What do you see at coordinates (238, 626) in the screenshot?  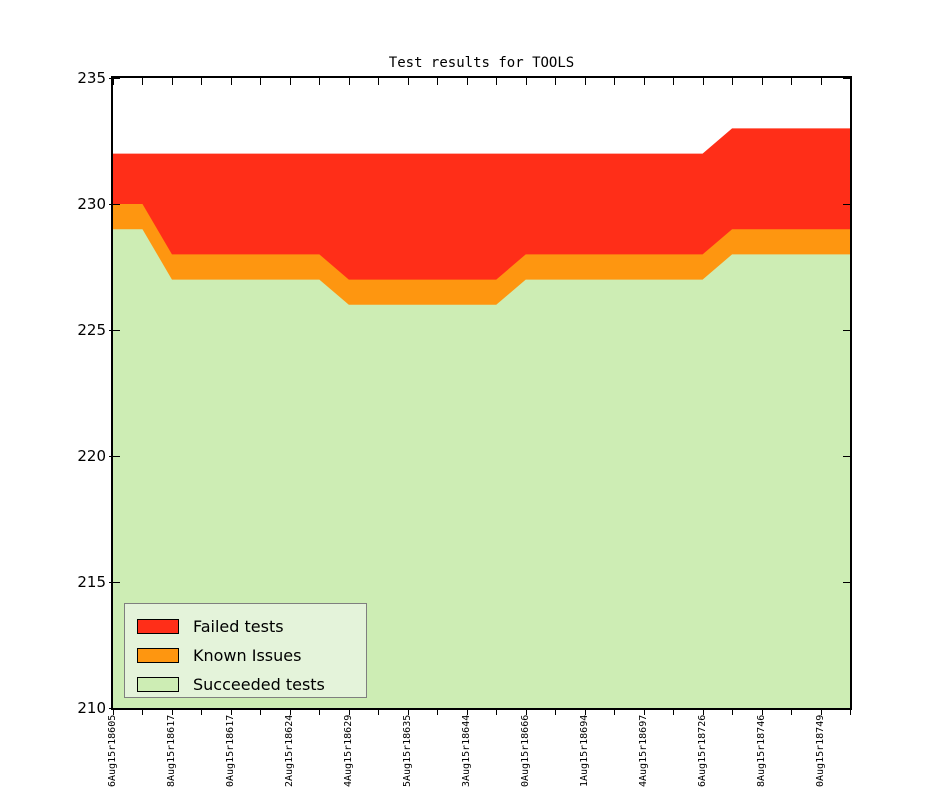 I see `legend-item-label: Failed tests` at bounding box center [238, 626].